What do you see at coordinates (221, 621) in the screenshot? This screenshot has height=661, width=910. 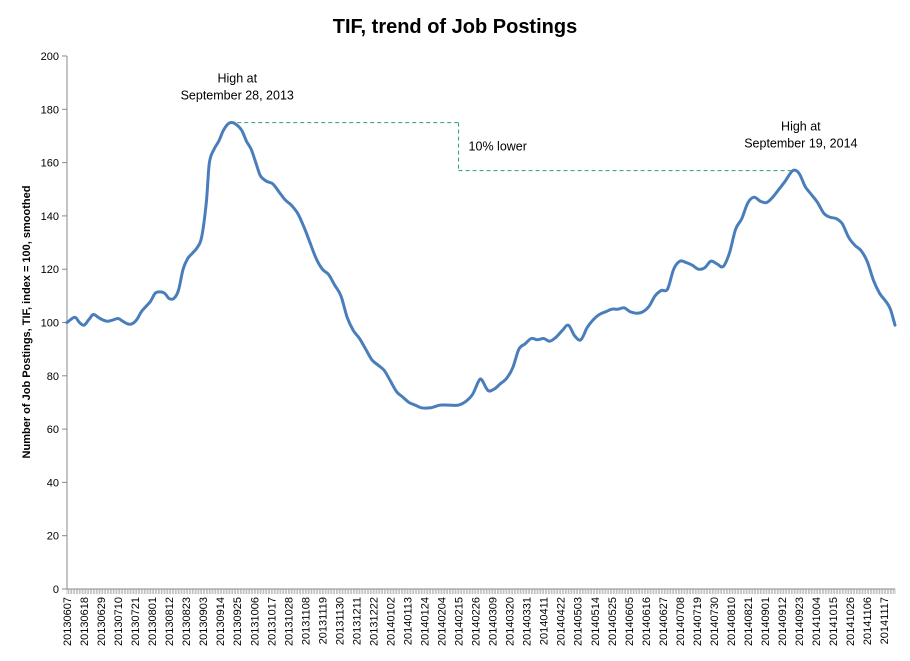 I see `x-tick-label: 20130914` at bounding box center [221, 621].